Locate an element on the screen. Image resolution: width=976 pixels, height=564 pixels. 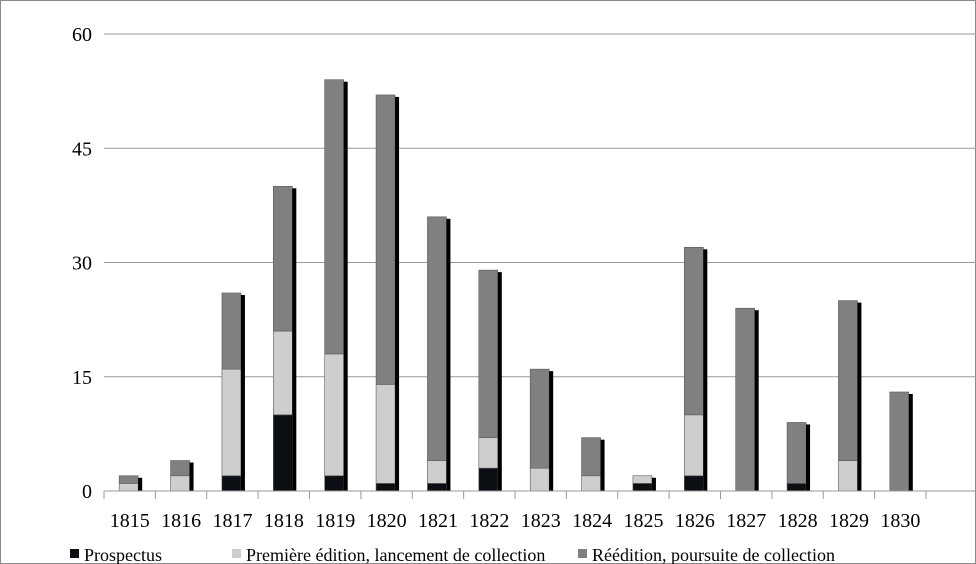
x-tick-label: 1818 is located at coordinates (284, 521).